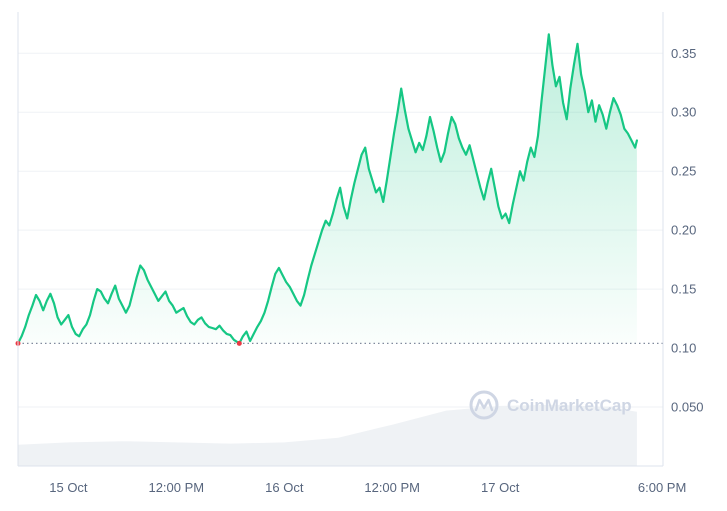 This screenshot has width=727, height=511. I want to click on low-markers, so click(128, 343).